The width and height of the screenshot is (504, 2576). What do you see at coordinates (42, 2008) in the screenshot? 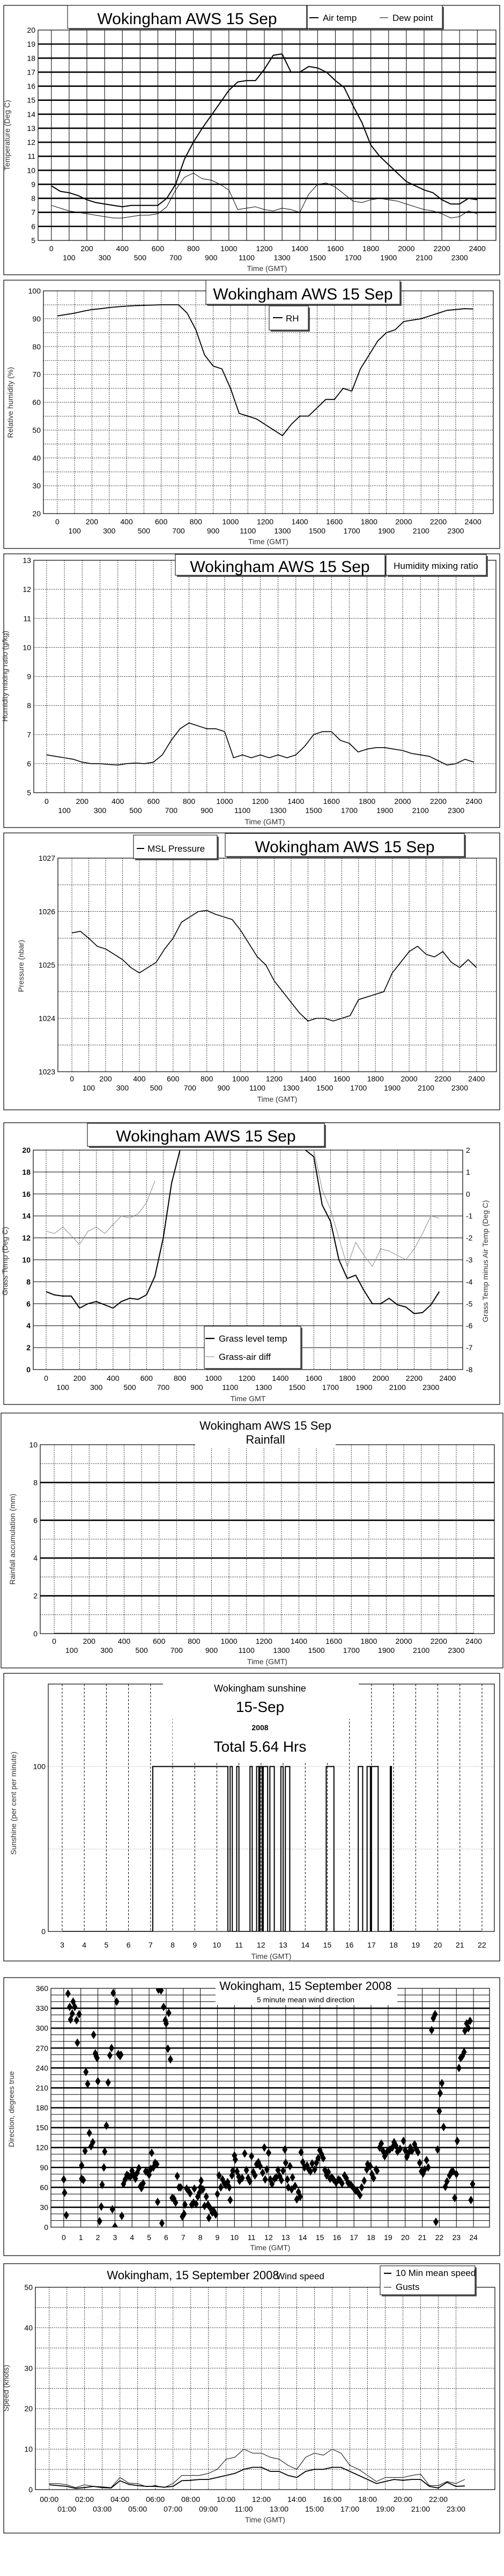
I see `y-tick-label: 330` at bounding box center [42, 2008].